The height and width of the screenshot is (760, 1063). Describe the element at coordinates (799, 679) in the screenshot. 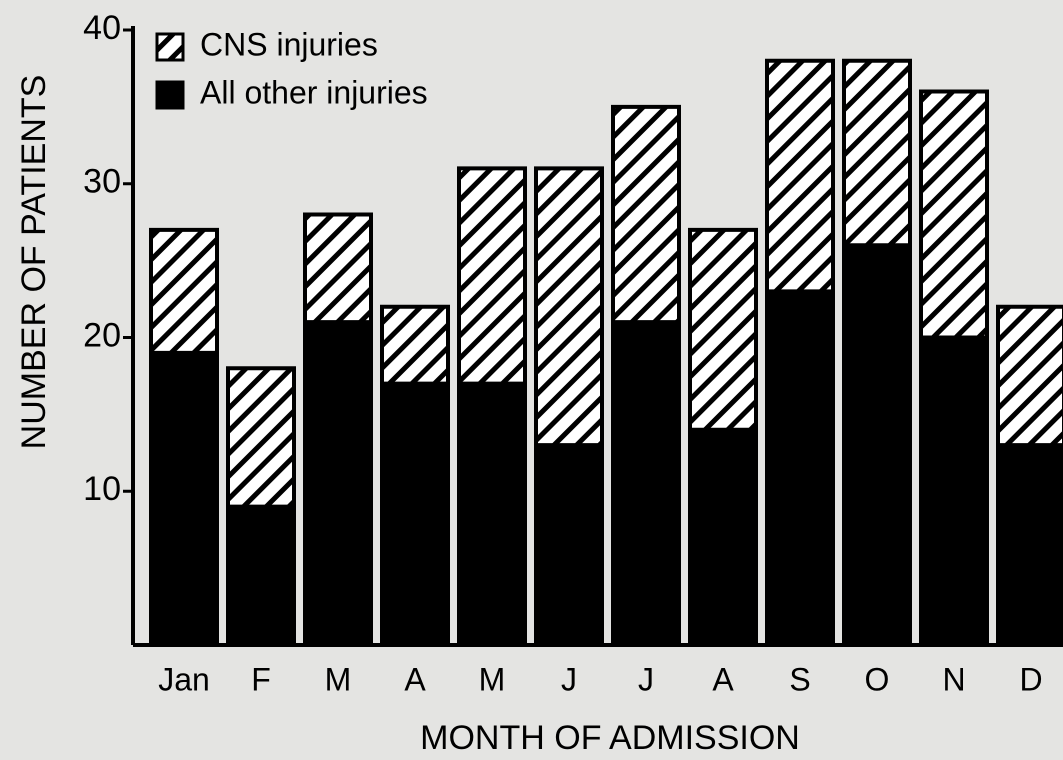

I see `x-tick-label: S` at that location.